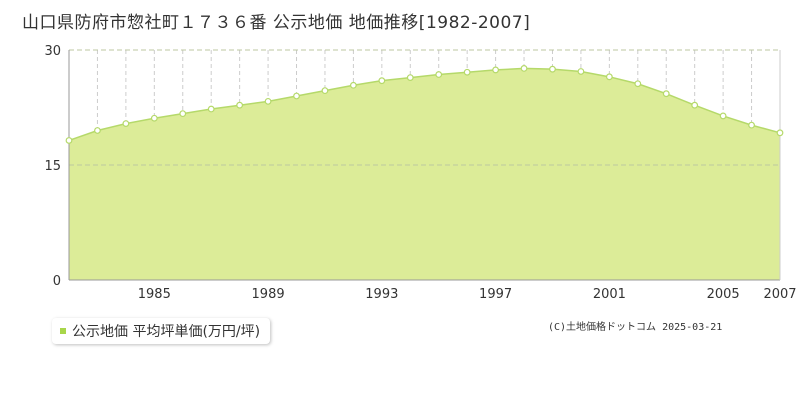  What do you see at coordinates (276, 23) in the screenshot?
I see `chart-title: 山口県防府市惣社町１７３６番 公示地価 地価推移[1982-2007]` at bounding box center [276, 23].